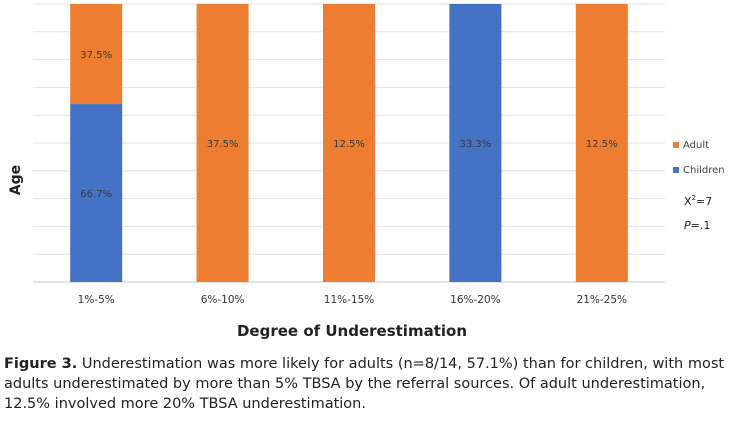  I want to click on bar-value-label: 66.7%, so click(96, 194).